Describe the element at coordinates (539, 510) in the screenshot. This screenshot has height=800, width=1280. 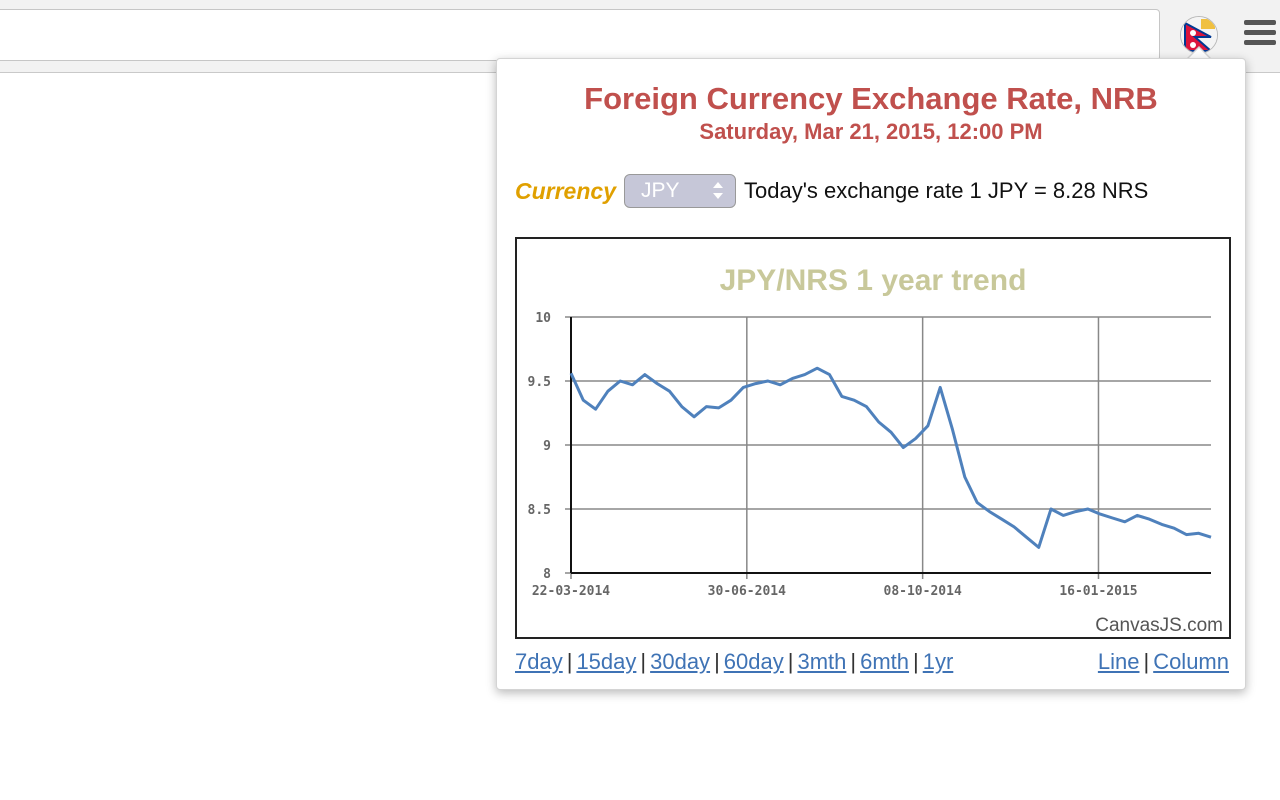
I see `y-tick-label: 8.5` at that location.